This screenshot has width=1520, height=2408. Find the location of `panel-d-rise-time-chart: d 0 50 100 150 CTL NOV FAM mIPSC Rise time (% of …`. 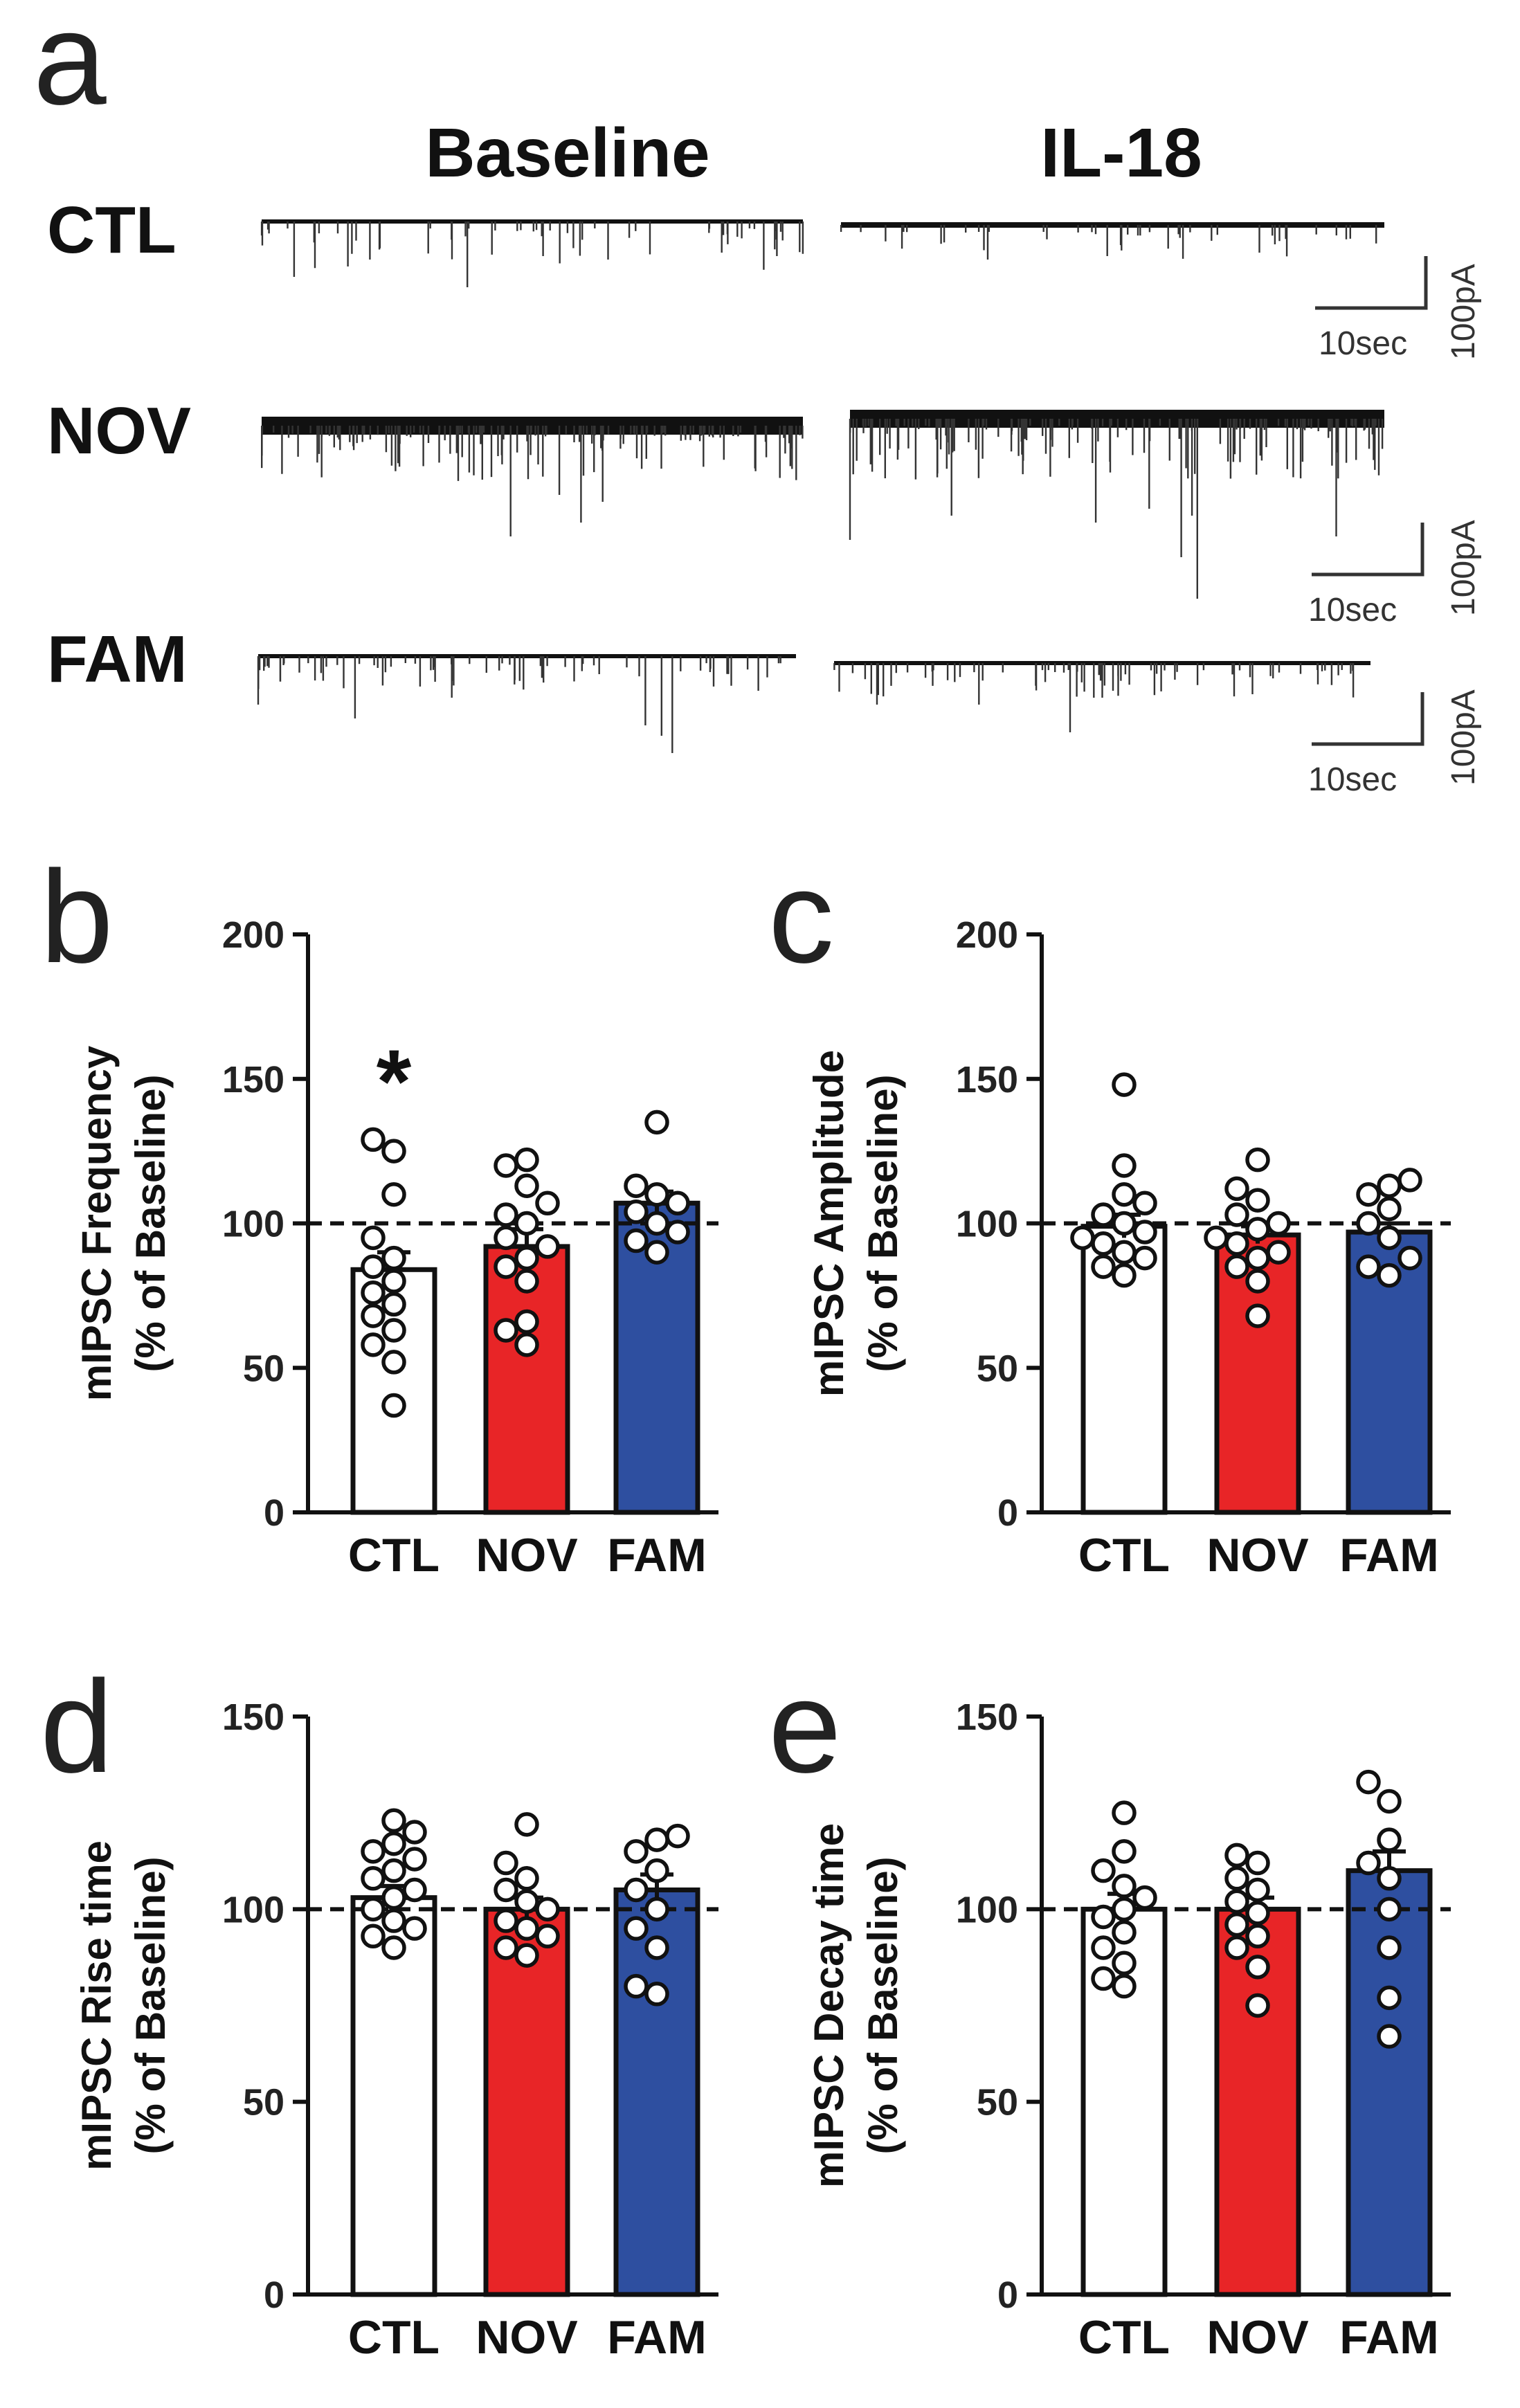

panel-d-rise-time-chart: d 0 50 100 150 CTL NOV FAM mIPSC Rise time (% of … is located at coordinates (379, 2009).